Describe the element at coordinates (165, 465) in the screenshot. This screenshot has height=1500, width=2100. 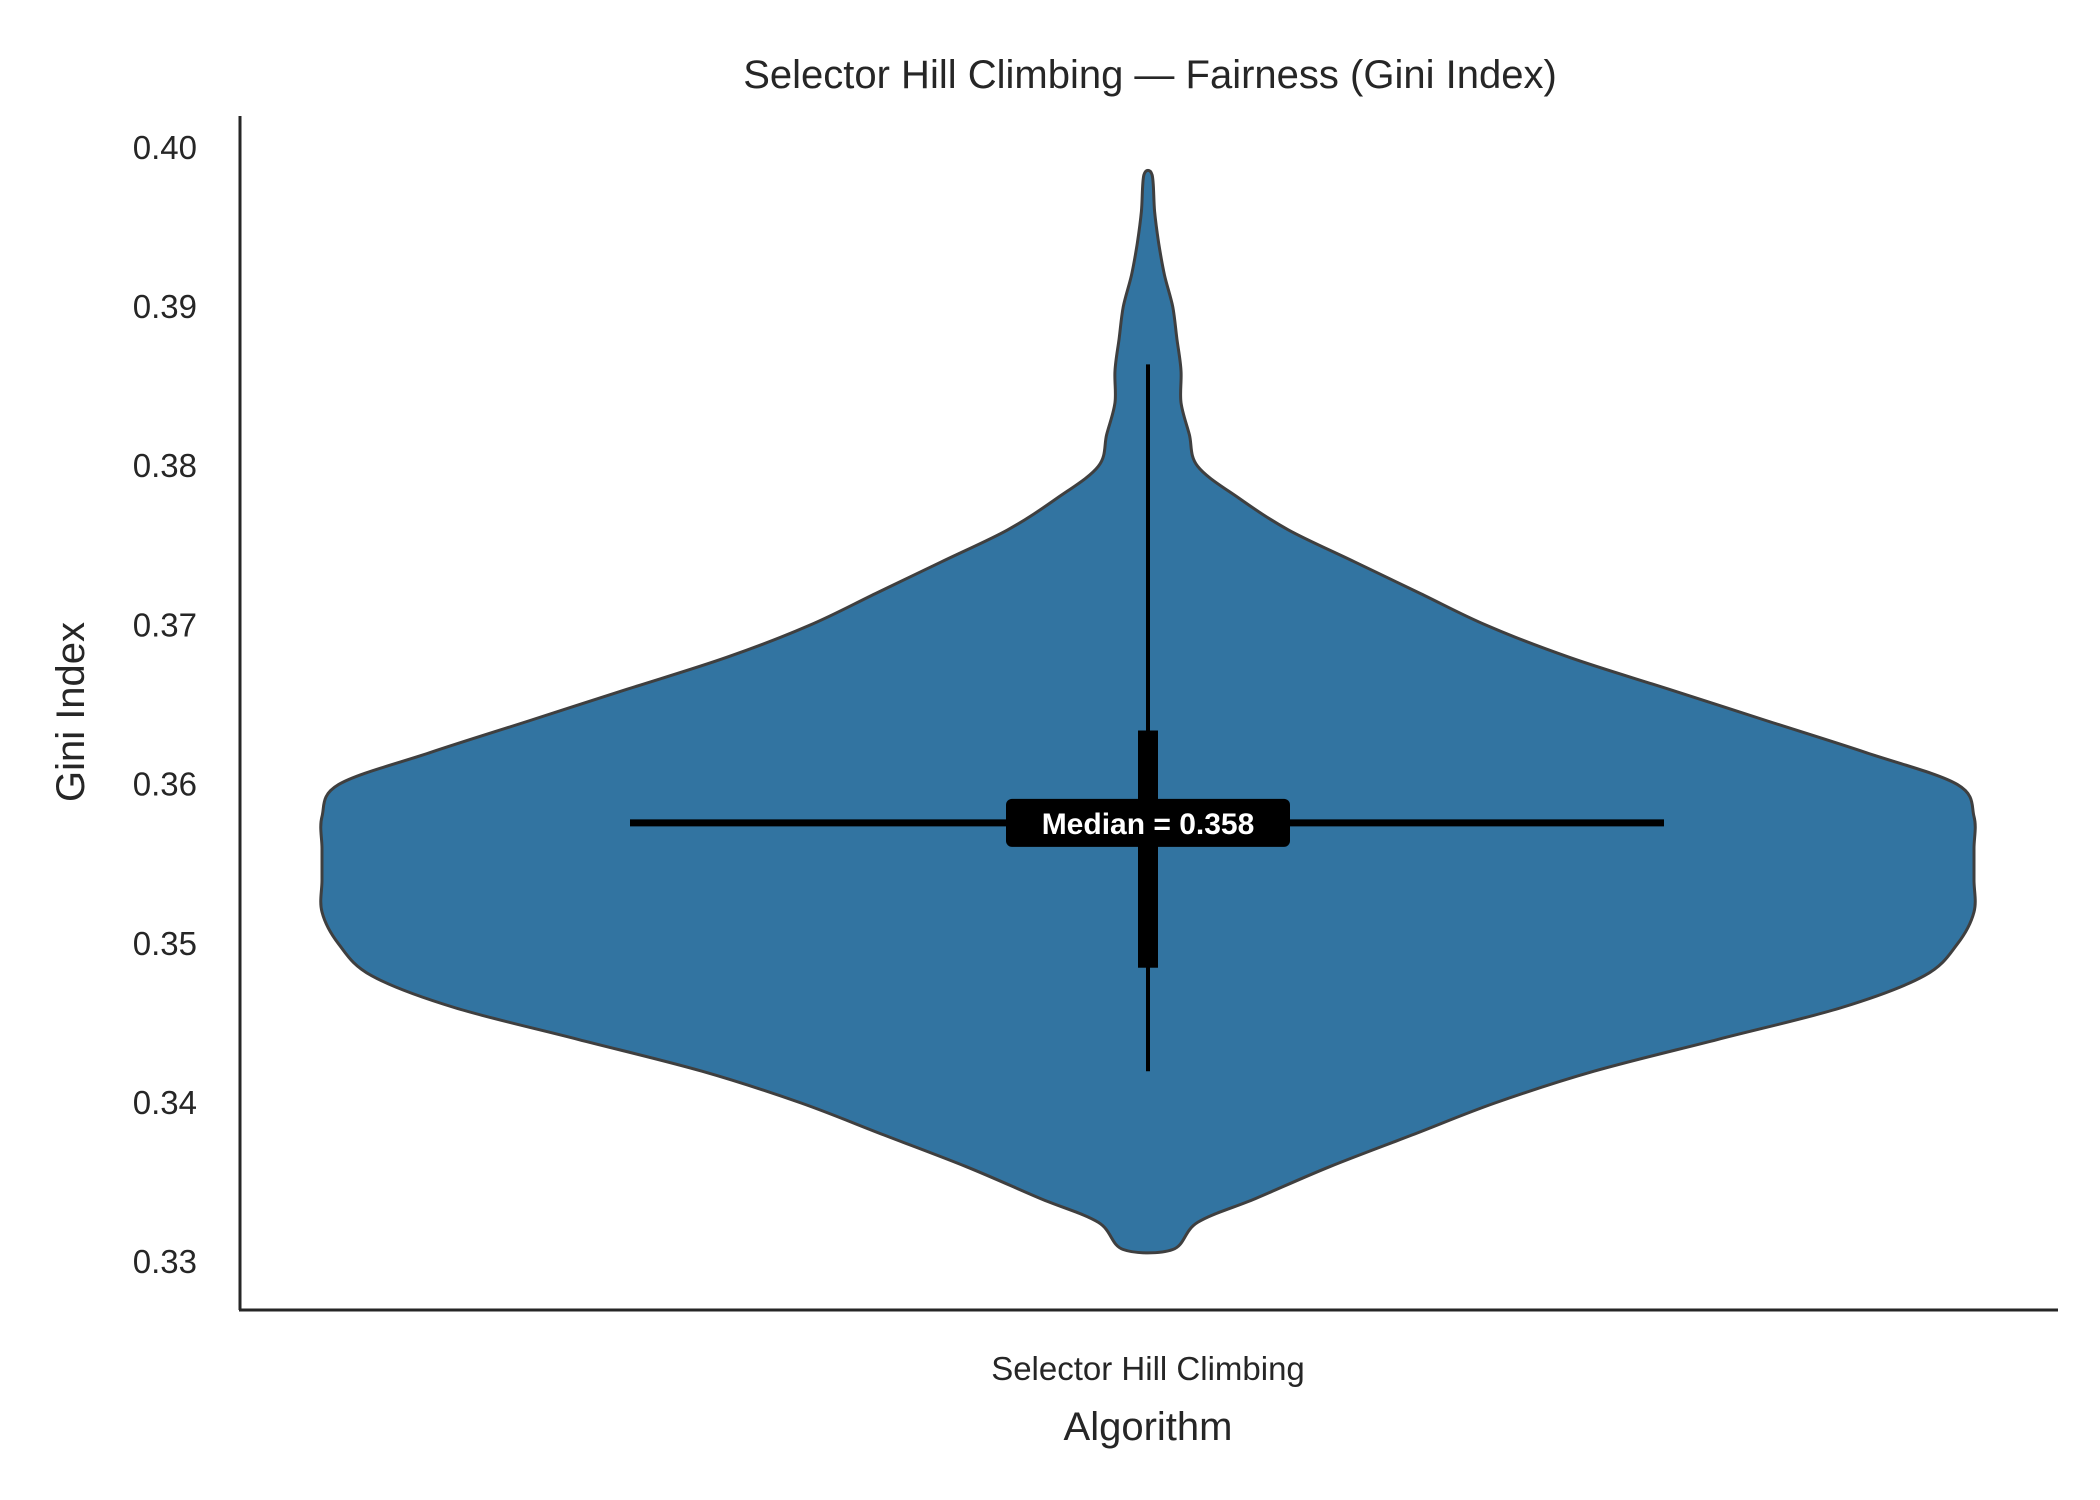
I see `y-tick-label: 0.38` at that location.